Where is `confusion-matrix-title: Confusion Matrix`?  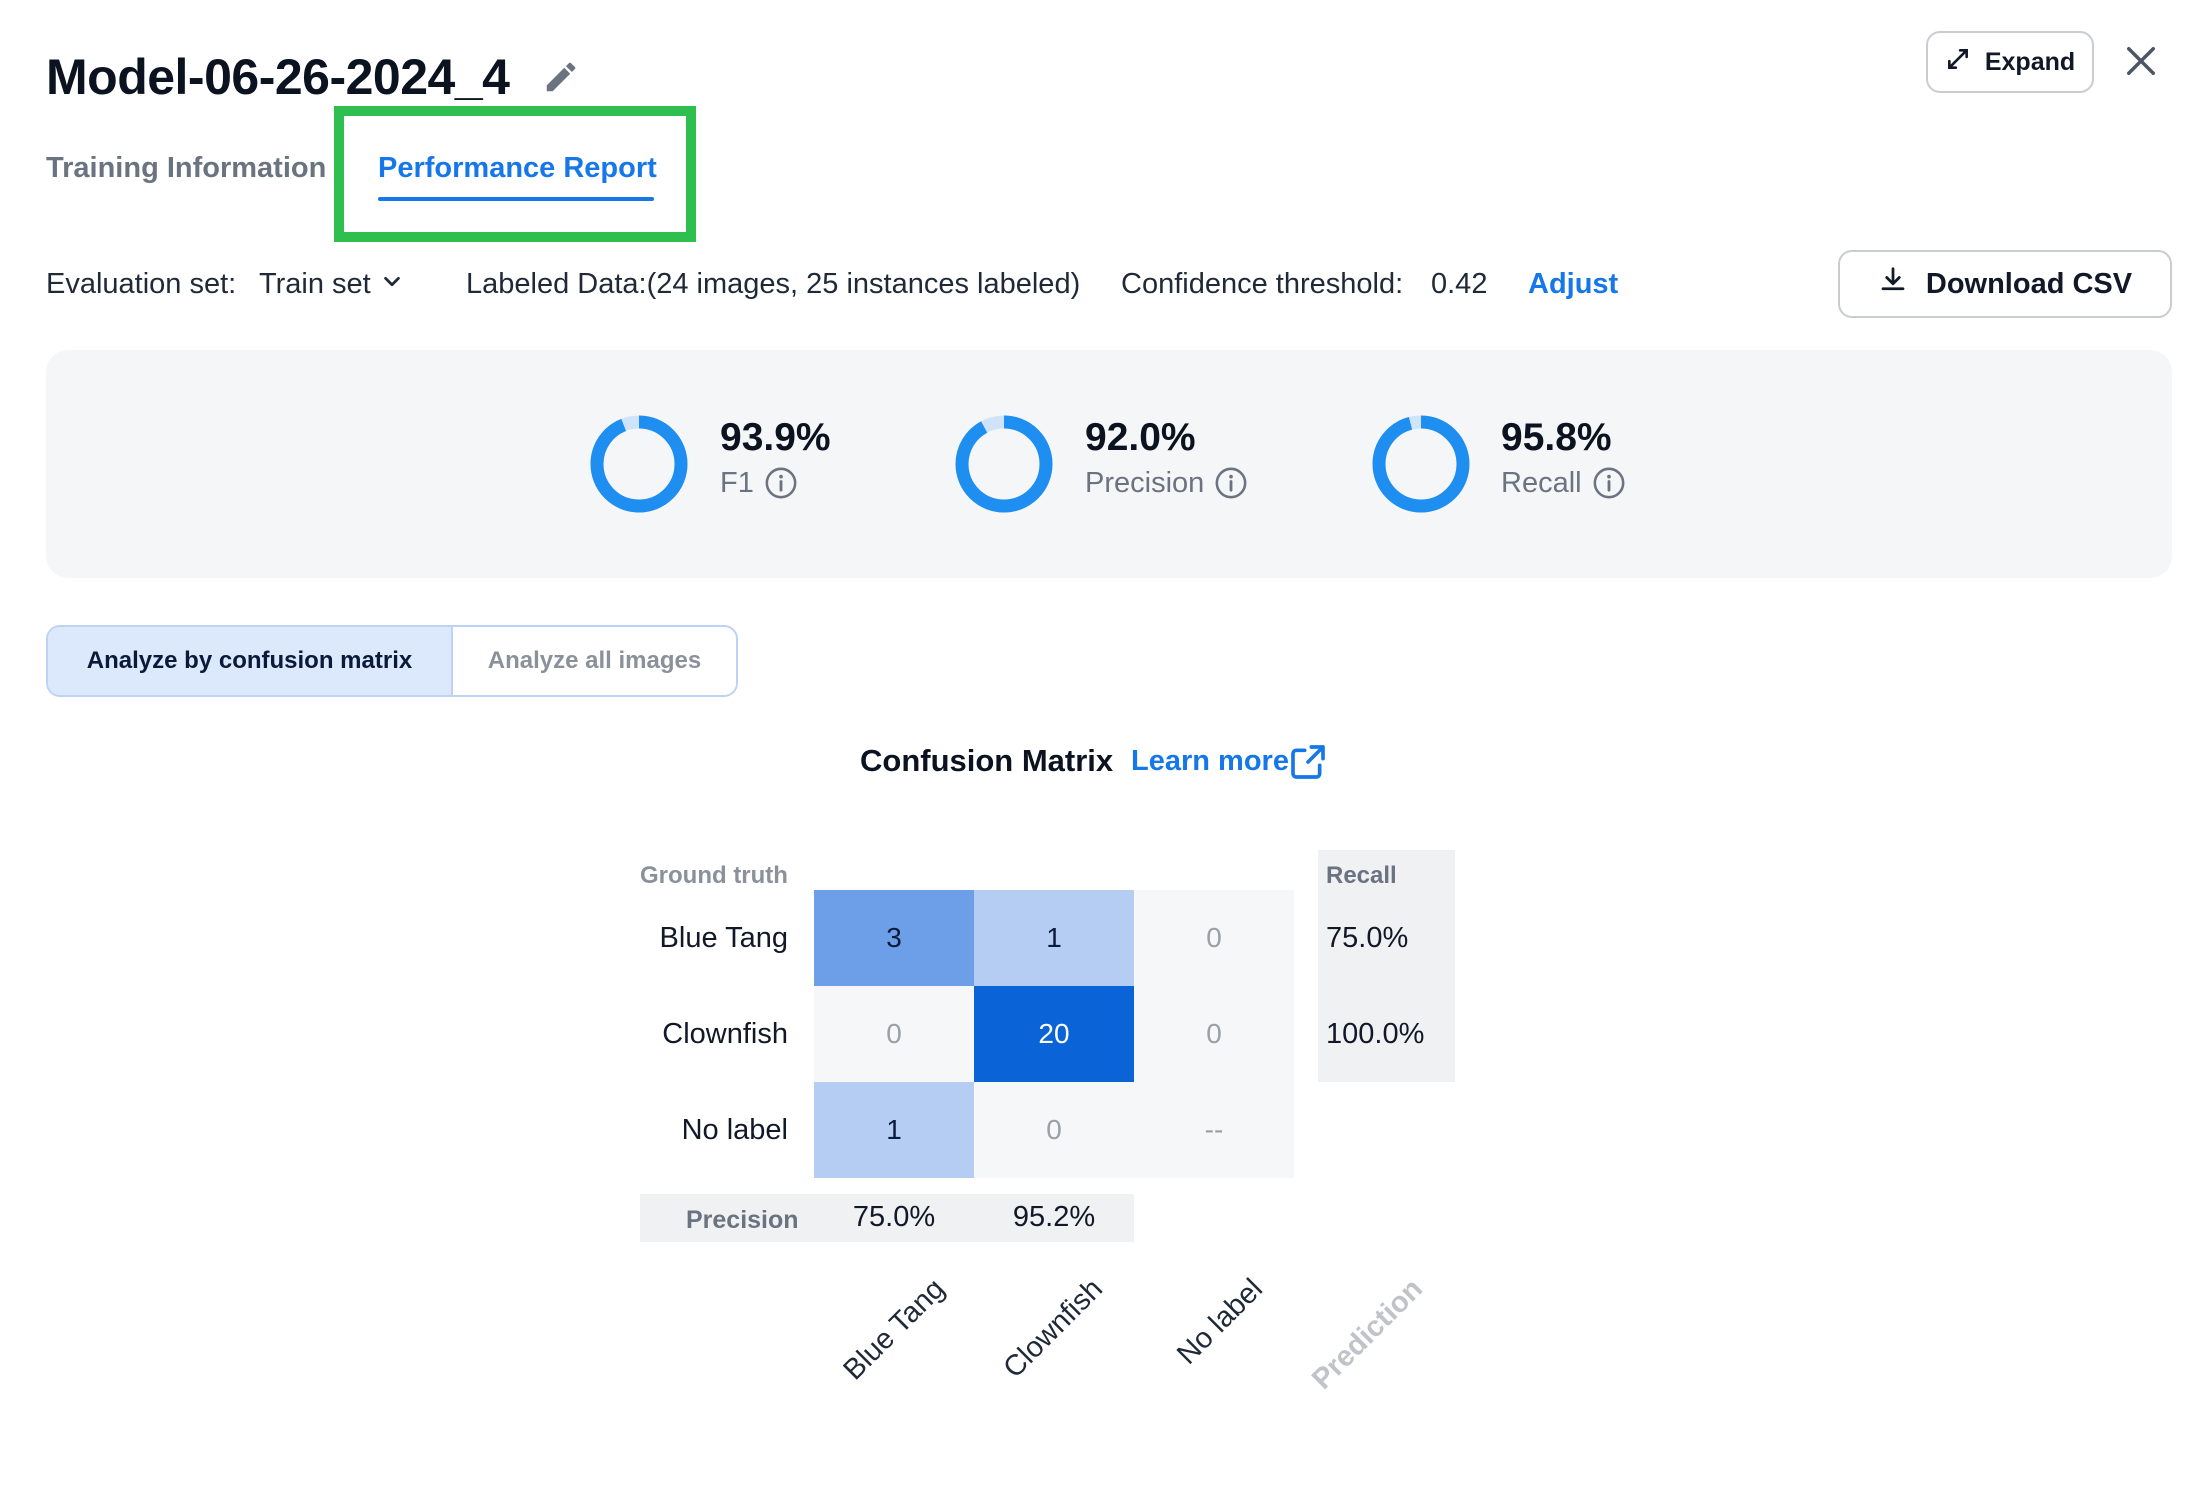
confusion-matrix-title: Confusion Matrix is located at coordinates (987, 760).